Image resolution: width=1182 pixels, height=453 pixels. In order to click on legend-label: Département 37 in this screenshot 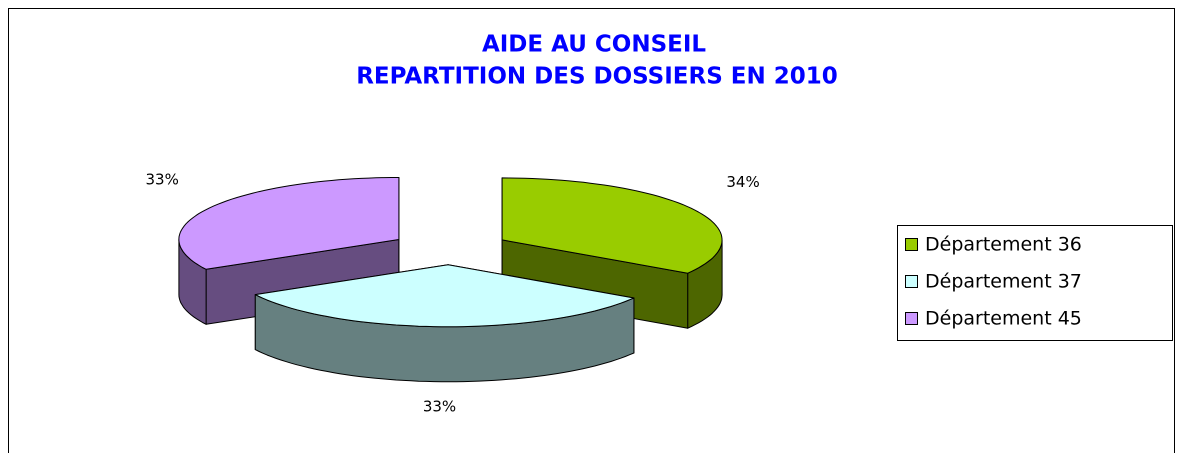, I will do `click(1003, 282)`.